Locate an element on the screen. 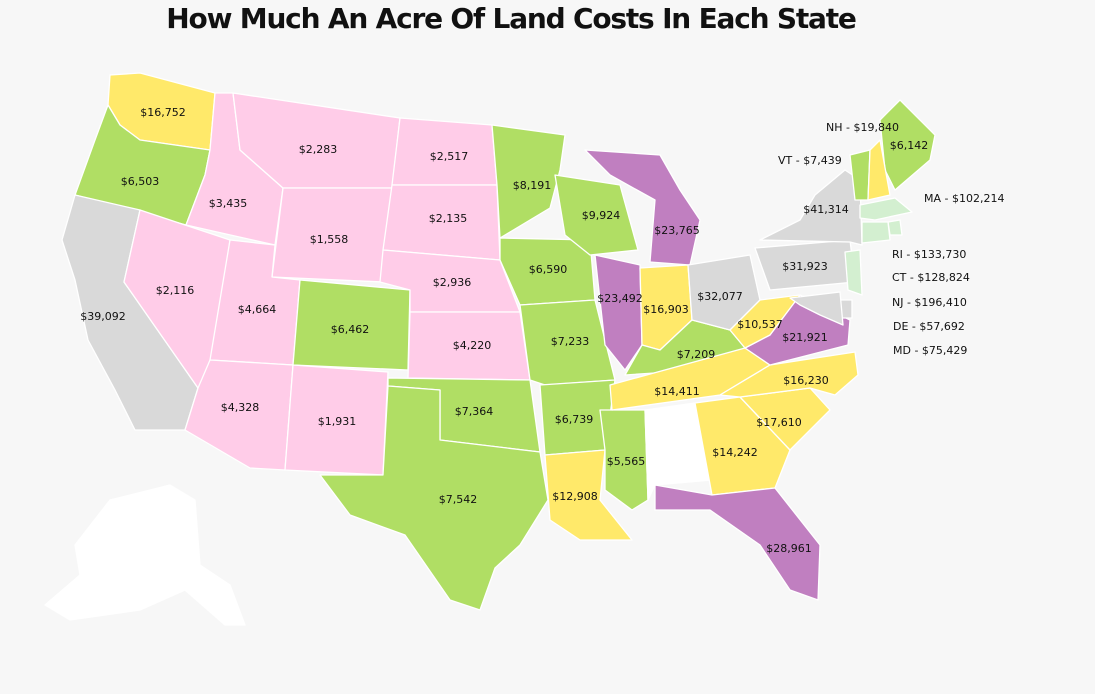  state-label-ga: $14,242 is located at coordinates (735, 452).